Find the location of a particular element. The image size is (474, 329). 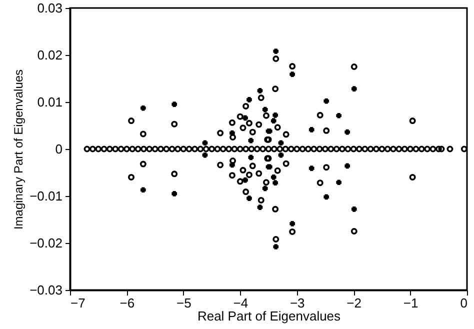

x-tick-label: −2 is located at coordinates (354, 303).